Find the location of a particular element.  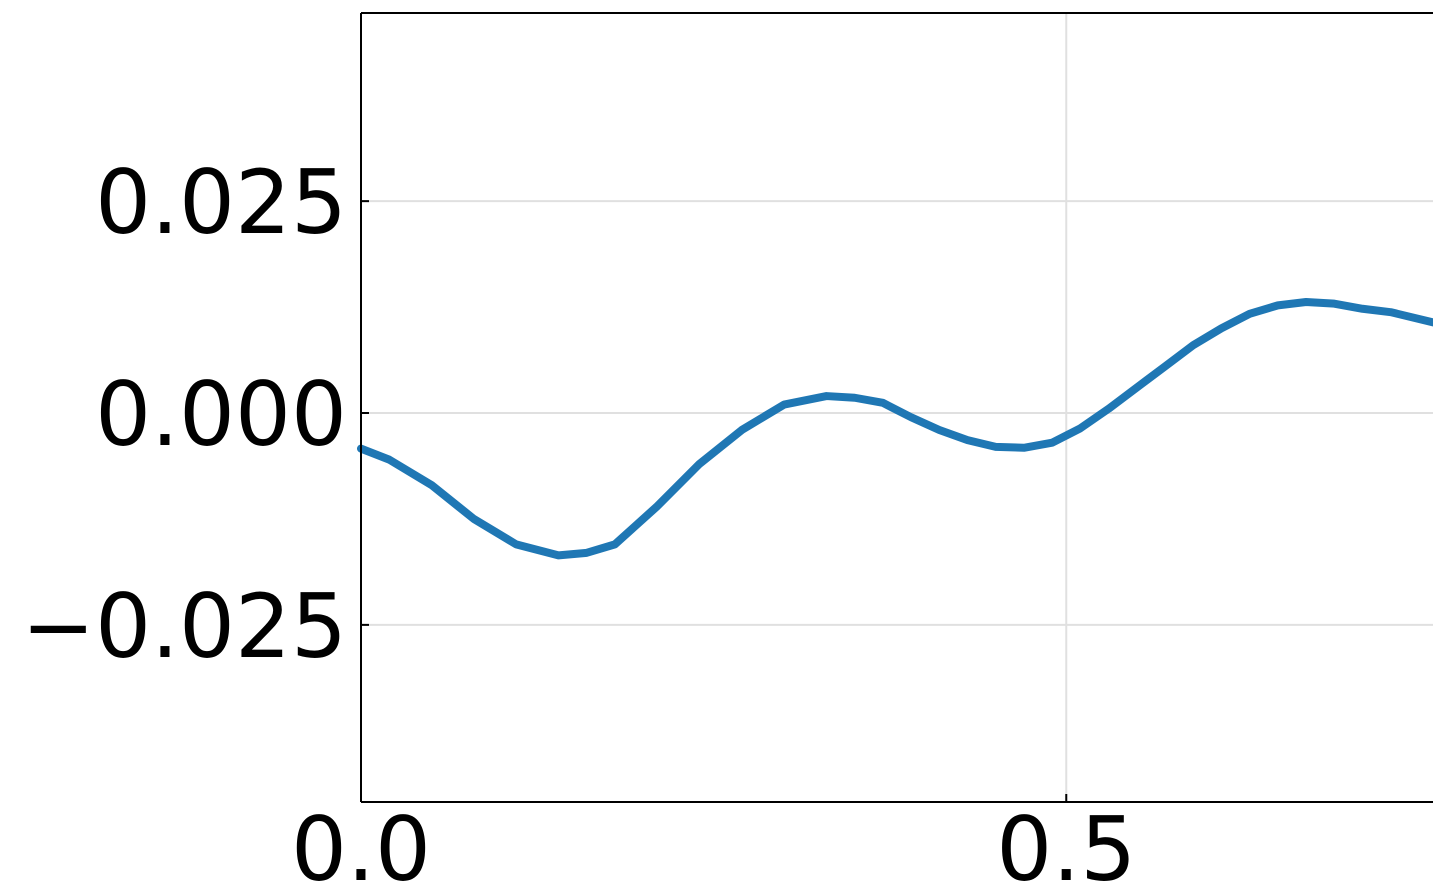

y-tick-label-1: 0.000 is located at coordinates (221, 414).